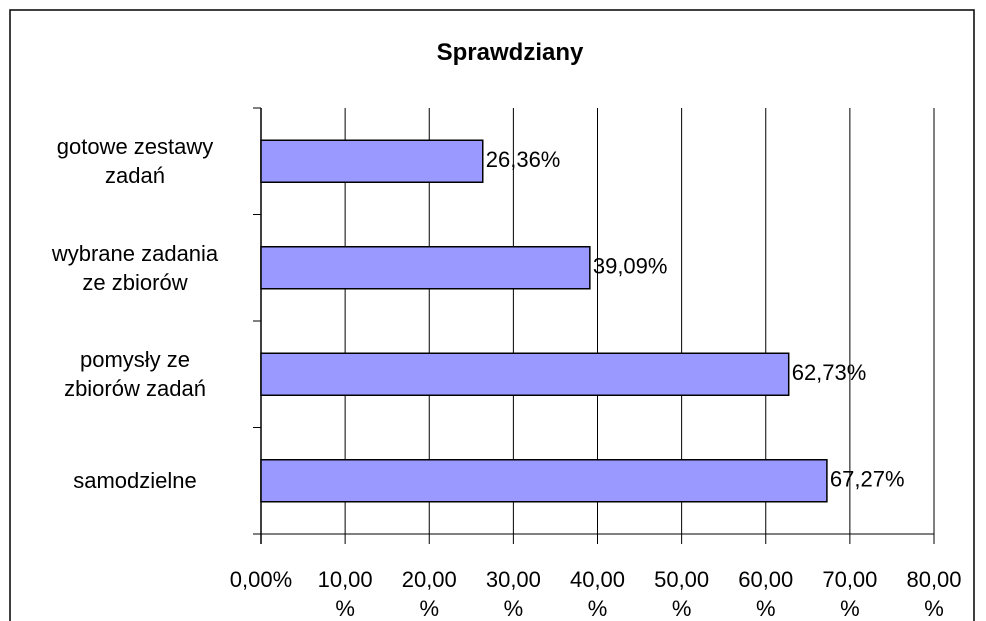 Image resolution: width=986 pixels, height=621 pixels. What do you see at coordinates (513, 594) in the screenshot?
I see `x-tick-label: 30,00 %` at bounding box center [513, 594].